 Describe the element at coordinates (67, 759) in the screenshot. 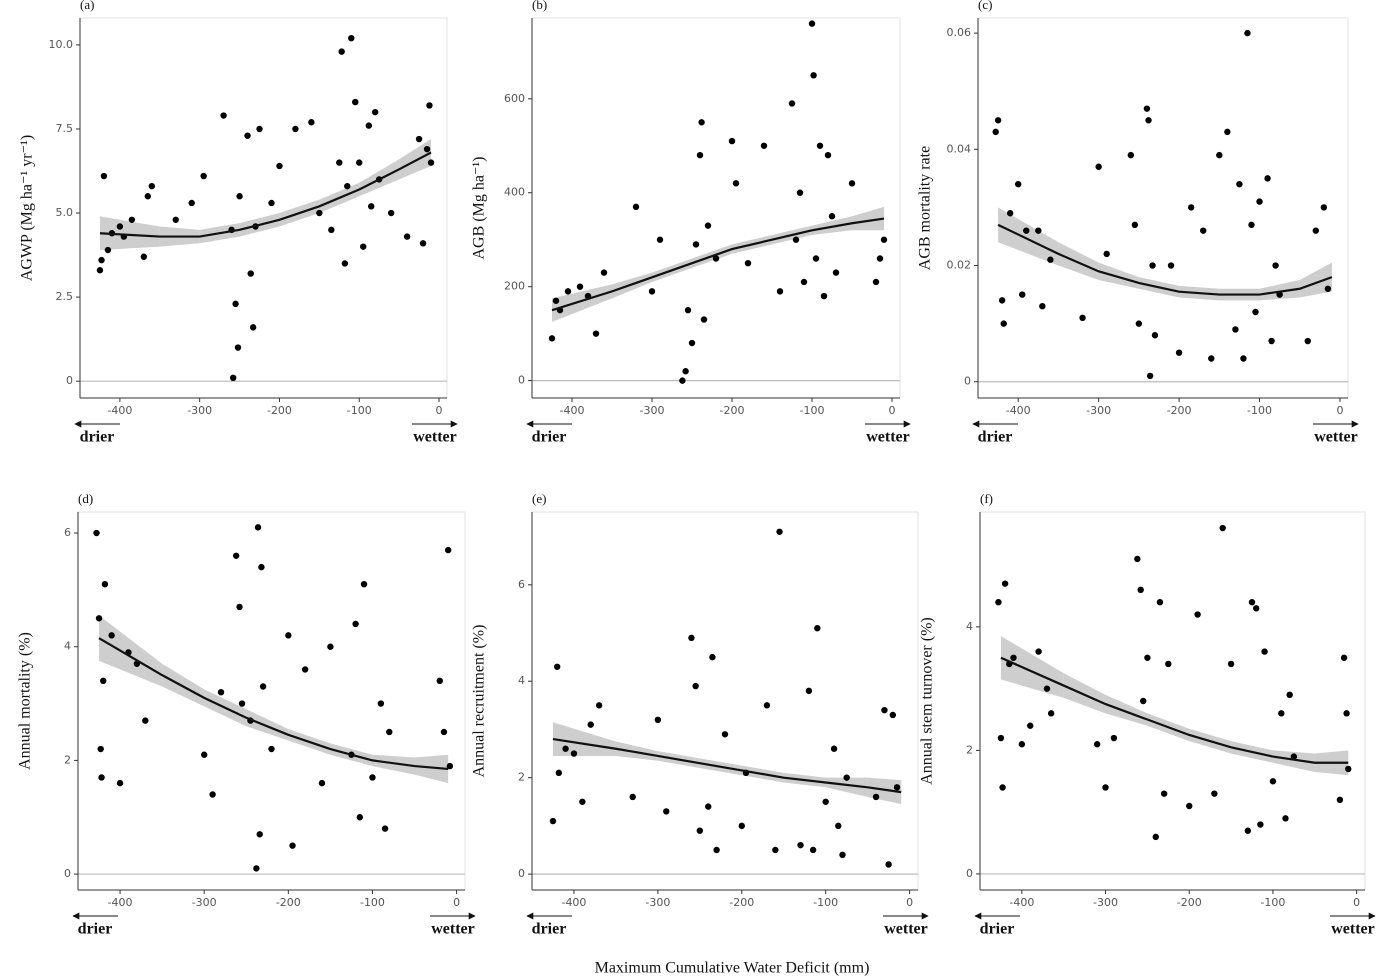

I see `y-tick-label: 2` at that location.